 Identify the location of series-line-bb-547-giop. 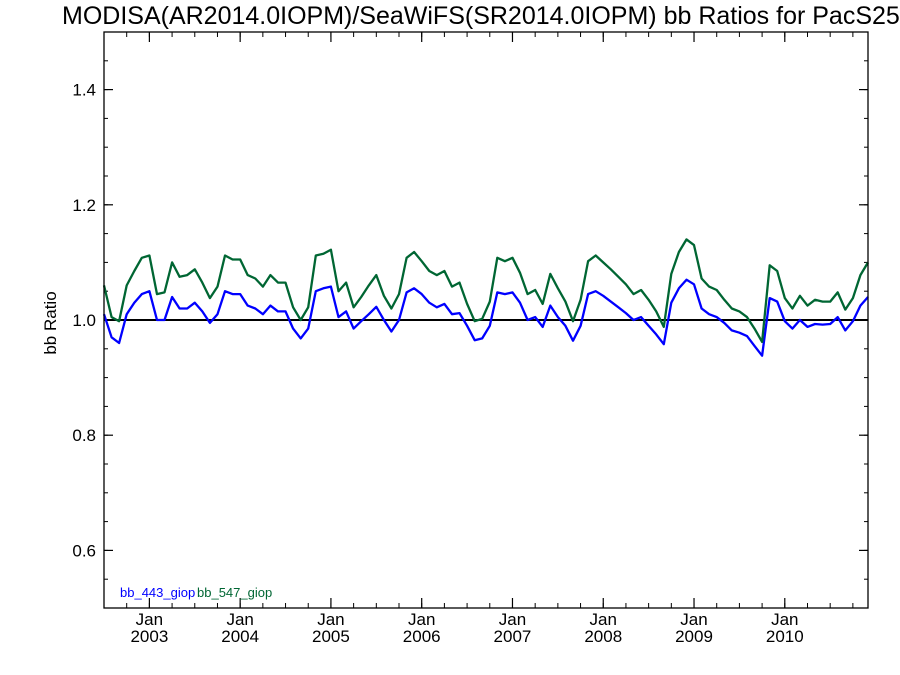
(485, 291).